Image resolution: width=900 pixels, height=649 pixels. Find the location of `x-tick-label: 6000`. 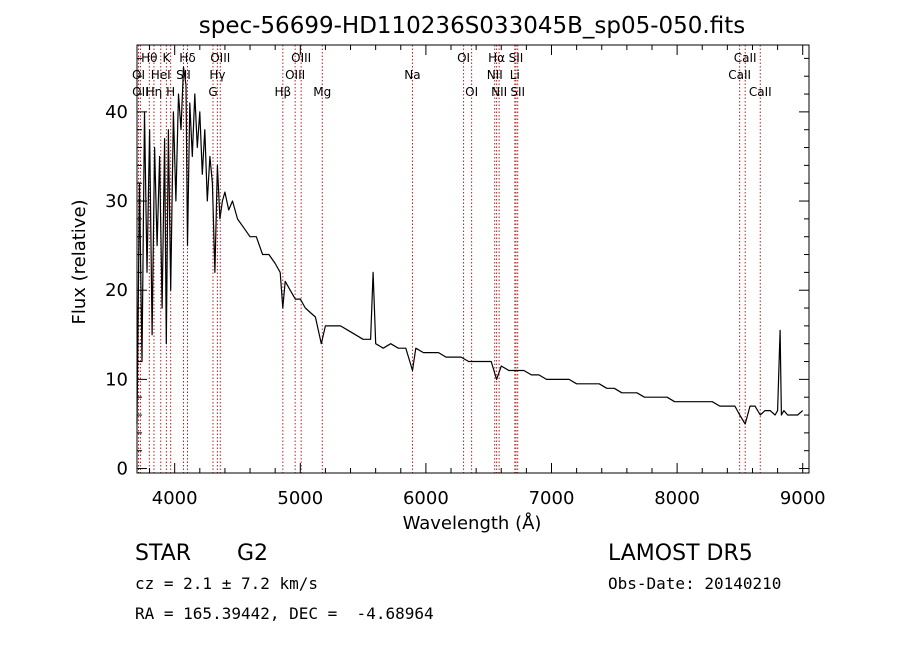

x-tick-label: 6000 is located at coordinates (426, 498).